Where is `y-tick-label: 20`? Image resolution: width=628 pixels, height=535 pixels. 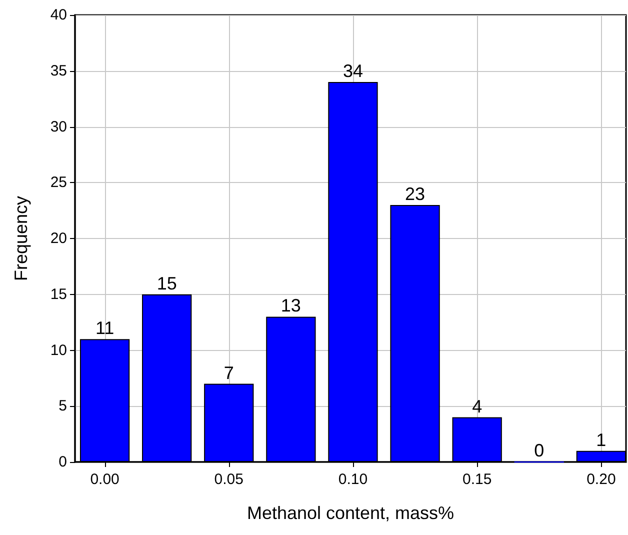
y-tick-label: 20 is located at coordinates (58, 238).